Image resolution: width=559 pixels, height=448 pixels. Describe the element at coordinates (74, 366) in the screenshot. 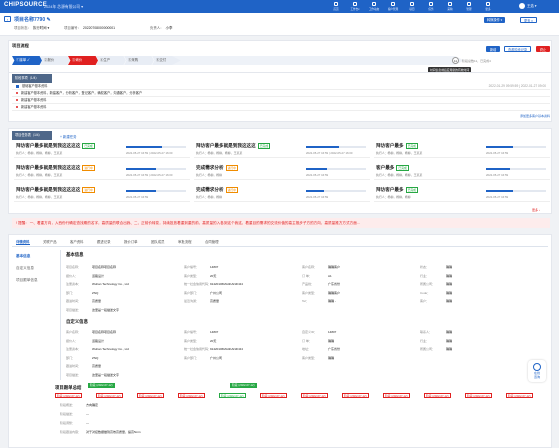

I see `field-label: 跟进时间：` at that location.